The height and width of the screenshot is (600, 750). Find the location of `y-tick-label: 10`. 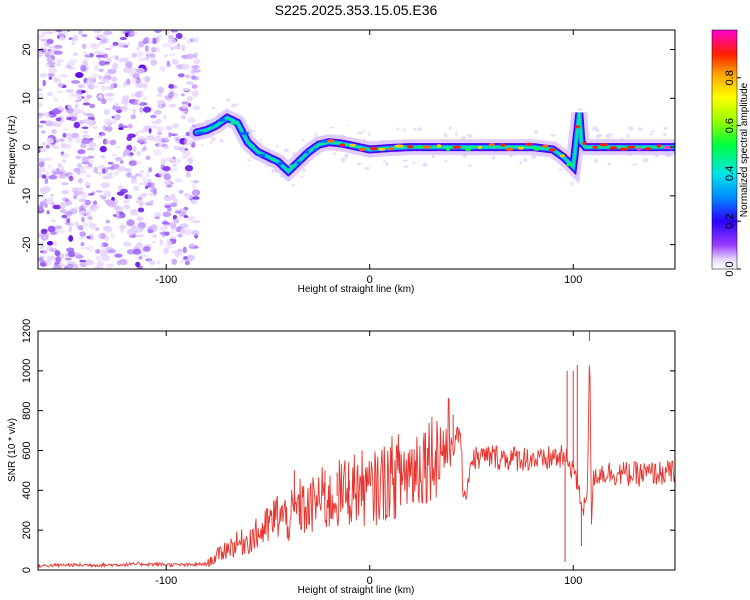

y-tick-label: 10 is located at coordinates (27, 98).